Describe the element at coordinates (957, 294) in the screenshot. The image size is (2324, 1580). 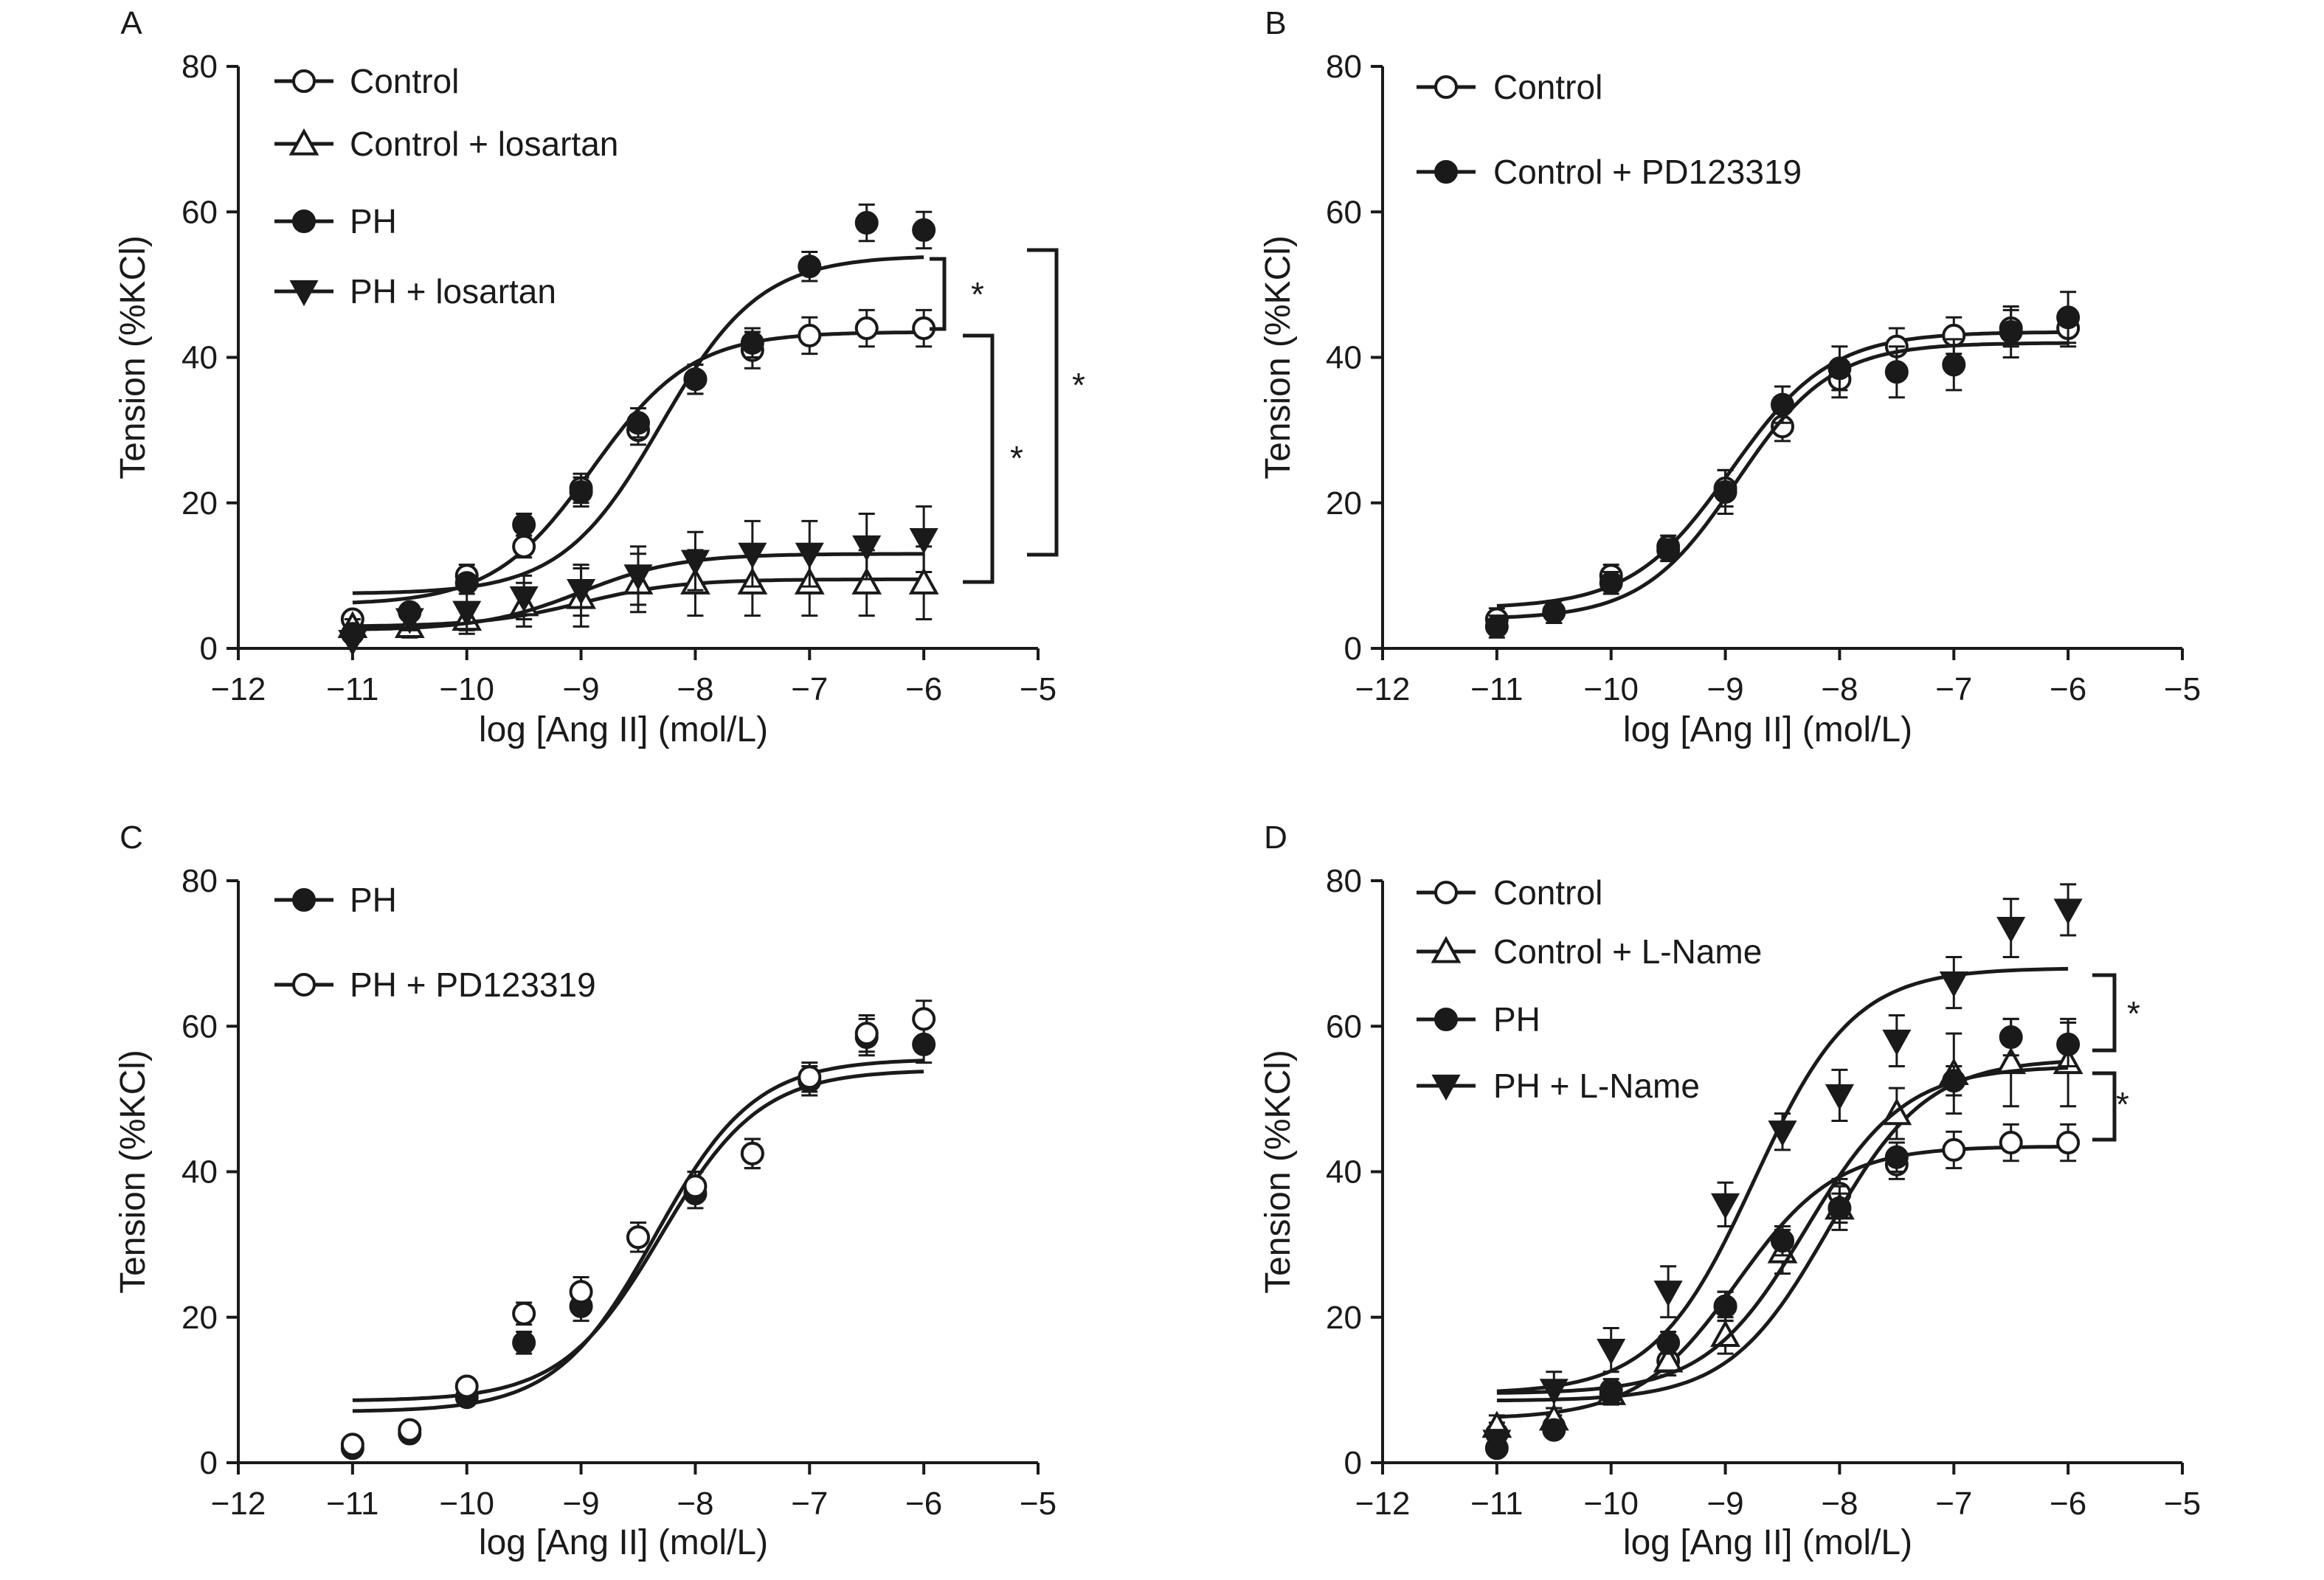
I see `significance-bracket: *` at that location.